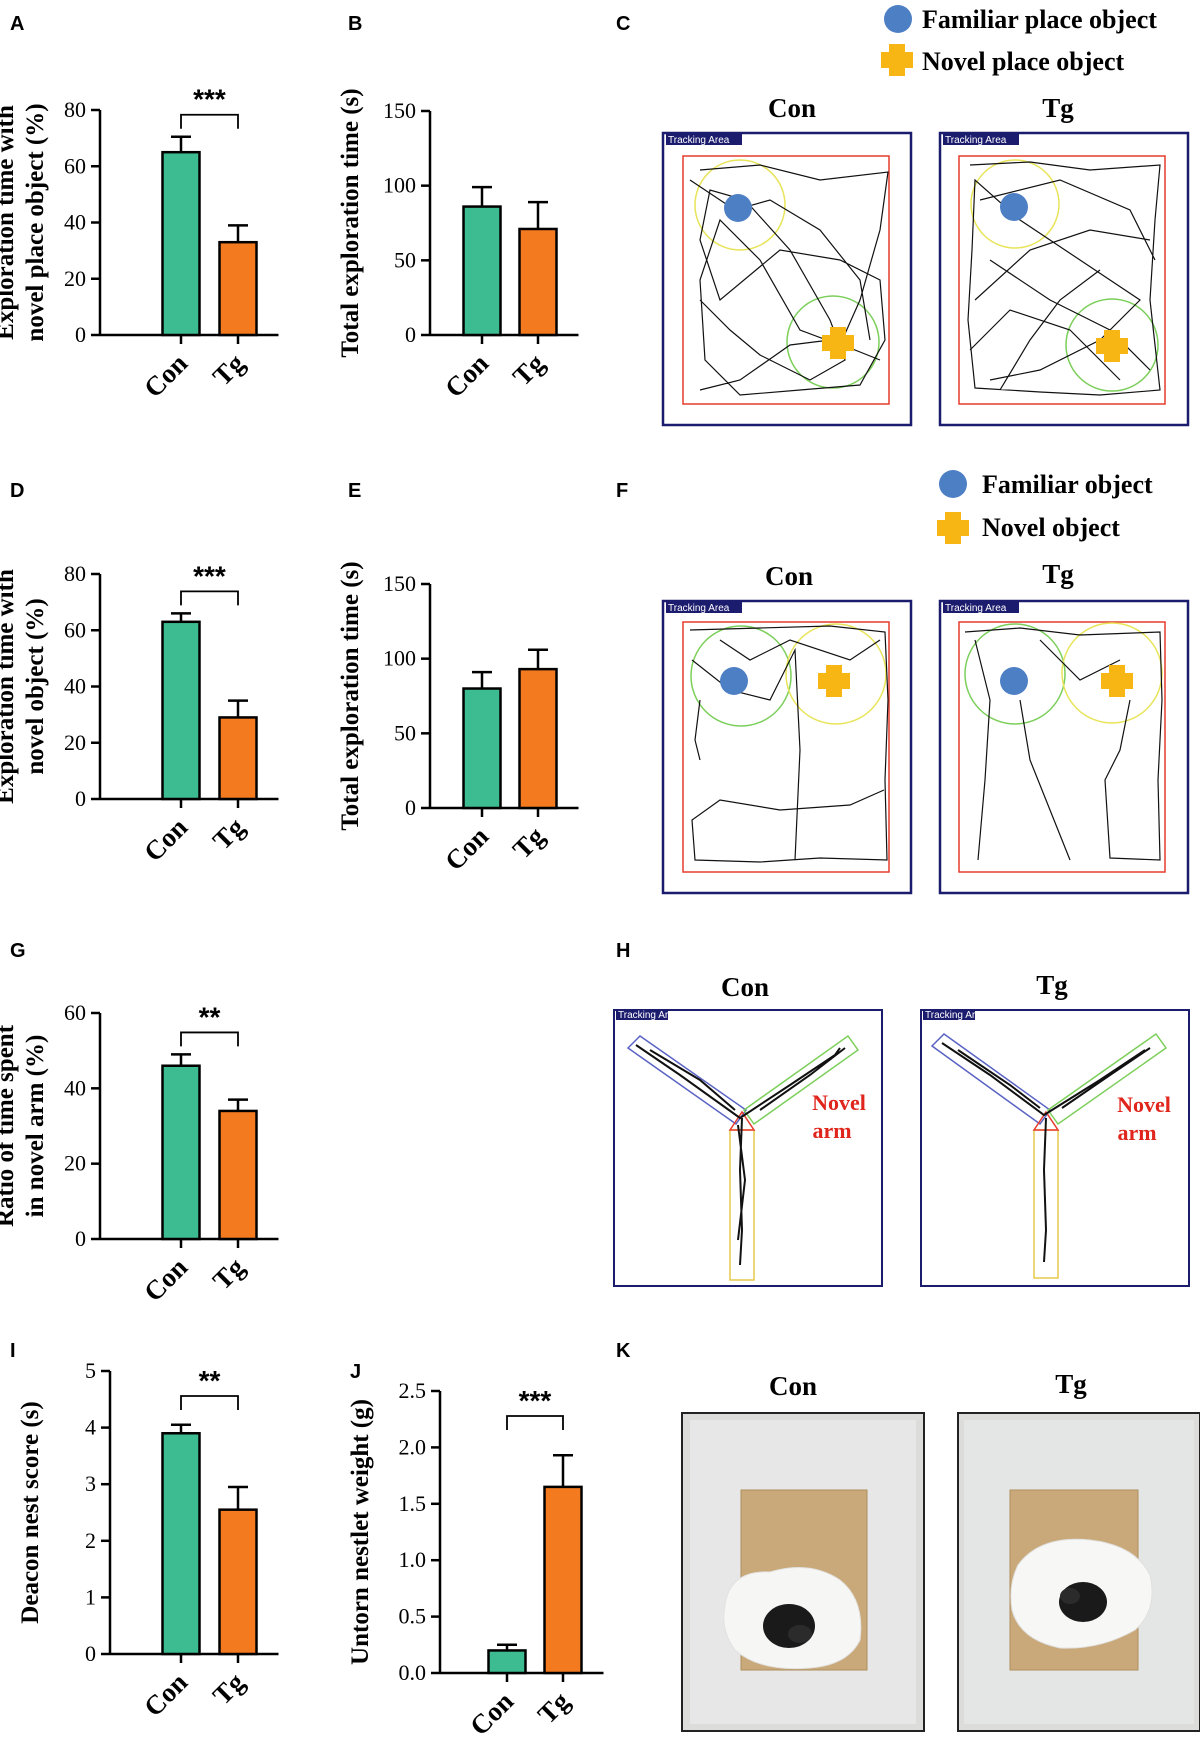 The image size is (1200, 1750). I want to click on j-y-tick-label: 0.5, so click(413, 1616).